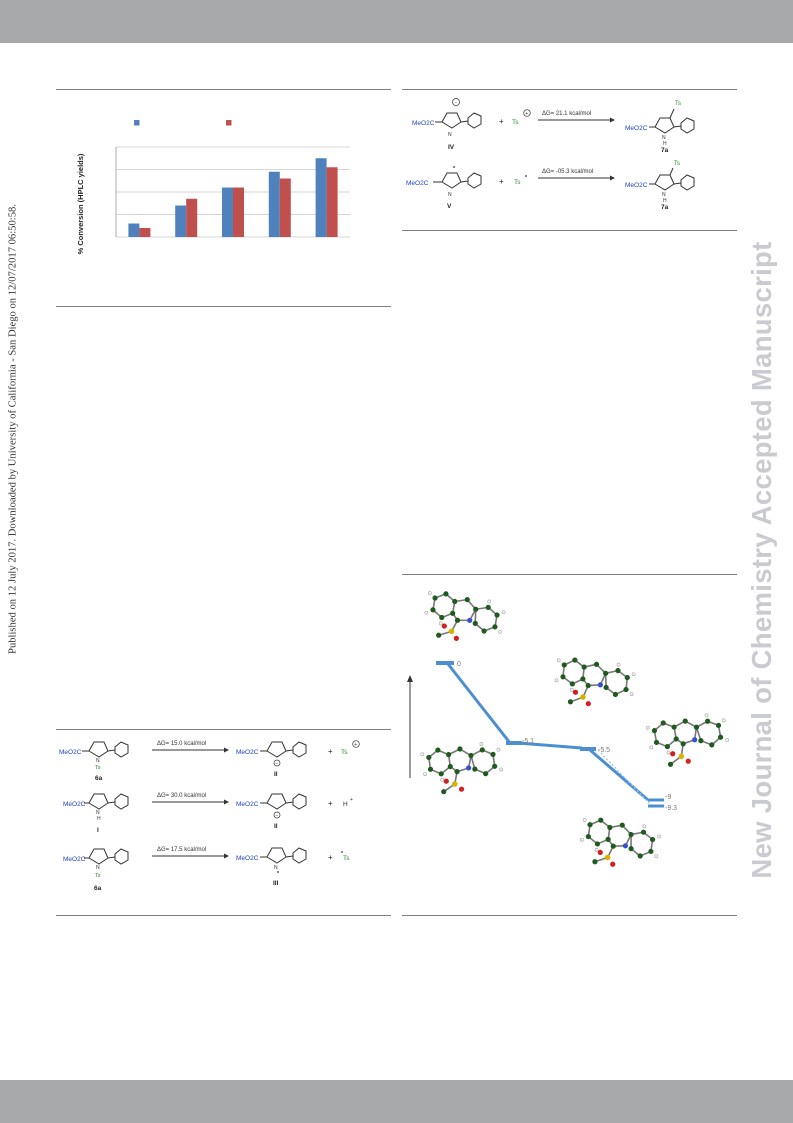 Image resolution: width=793 pixels, height=1123 pixels. Describe the element at coordinates (396, 21) in the screenshot. I see `header-band` at that location.